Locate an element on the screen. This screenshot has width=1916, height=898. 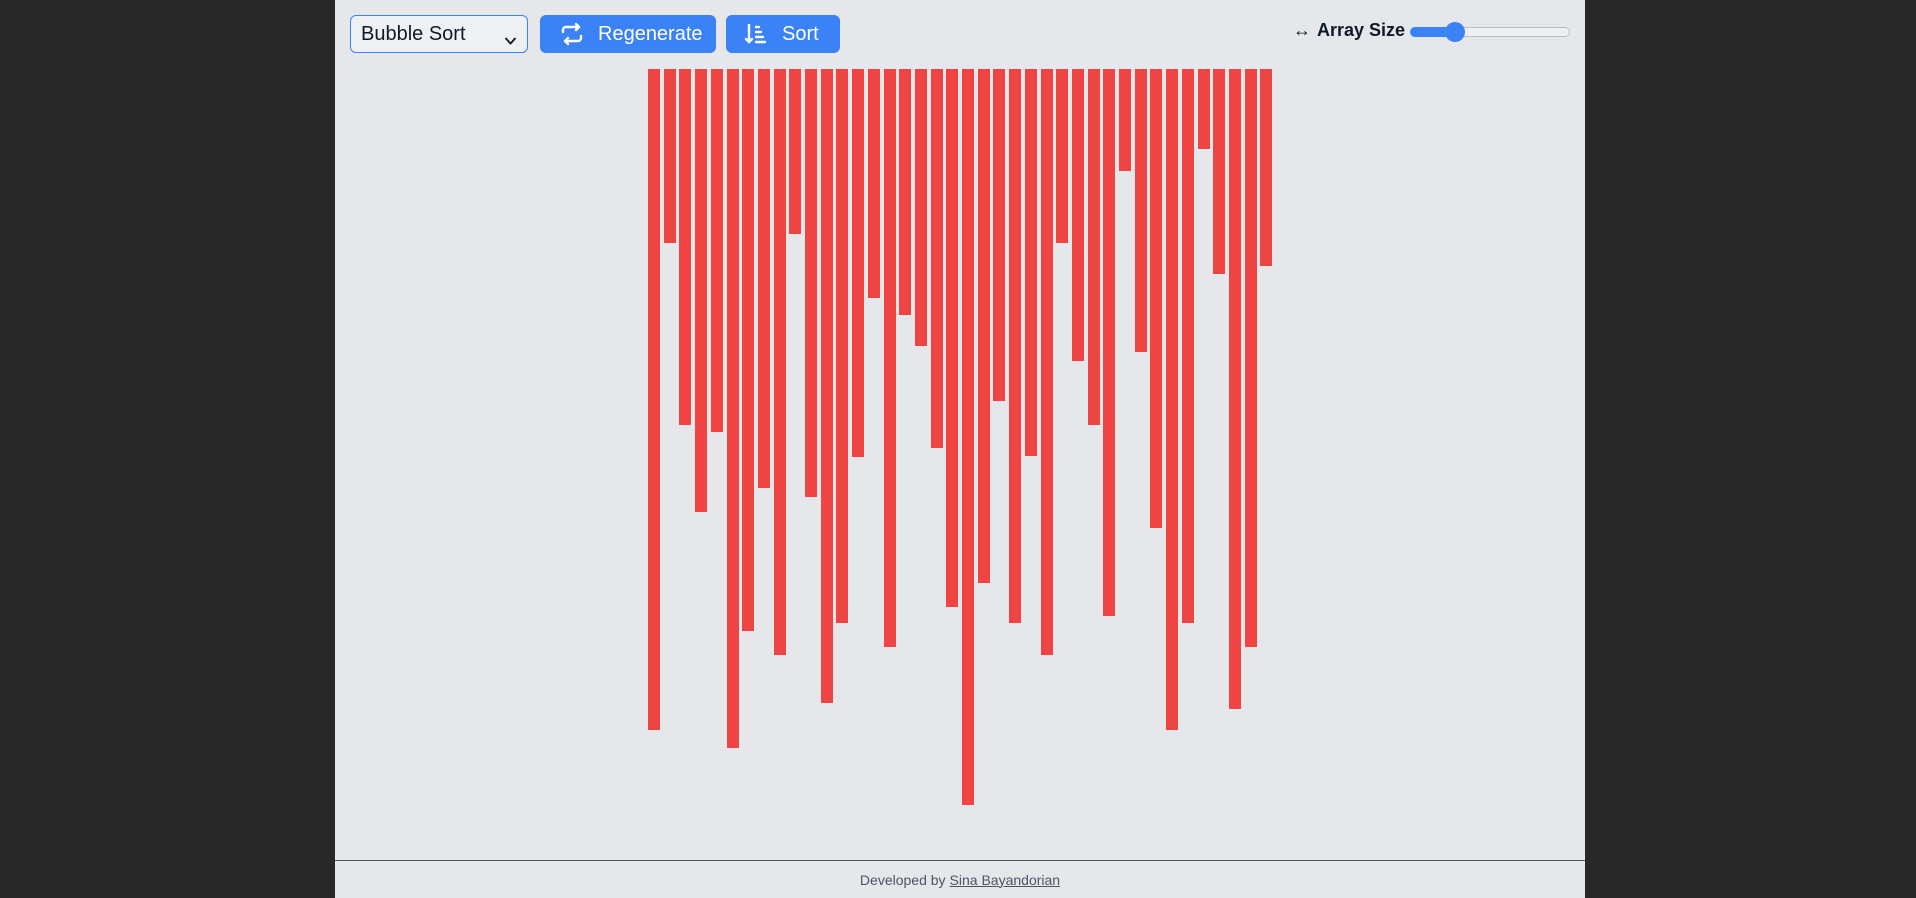
algorithm-select: Bubble Sort is located at coordinates (439, 34).